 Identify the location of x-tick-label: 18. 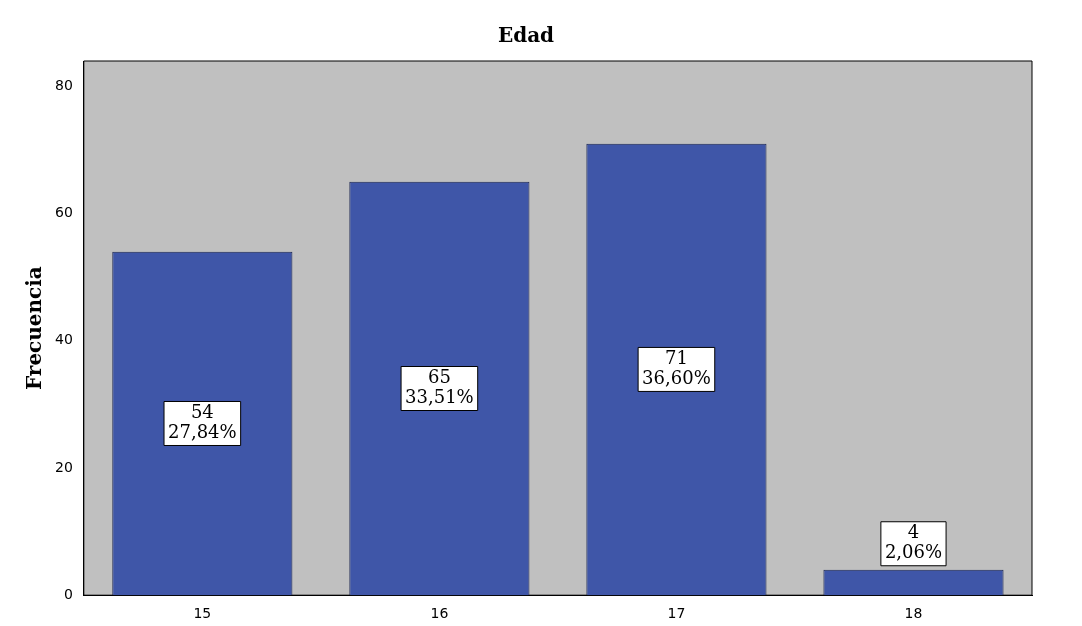
(913, 613).